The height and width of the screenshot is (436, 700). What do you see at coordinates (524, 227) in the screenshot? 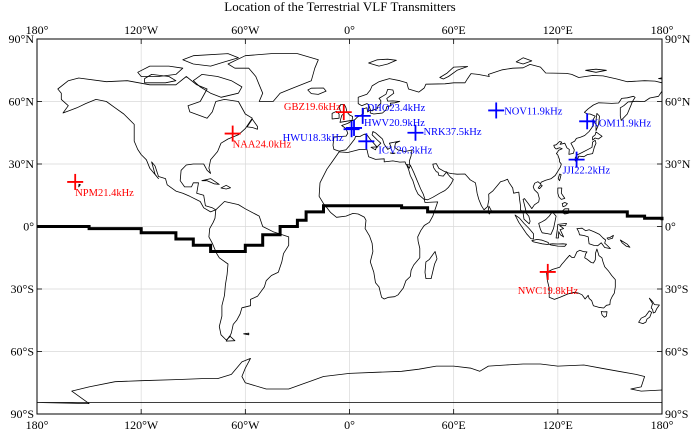
I see `coastline-sumatra` at bounding box center [524, 227].